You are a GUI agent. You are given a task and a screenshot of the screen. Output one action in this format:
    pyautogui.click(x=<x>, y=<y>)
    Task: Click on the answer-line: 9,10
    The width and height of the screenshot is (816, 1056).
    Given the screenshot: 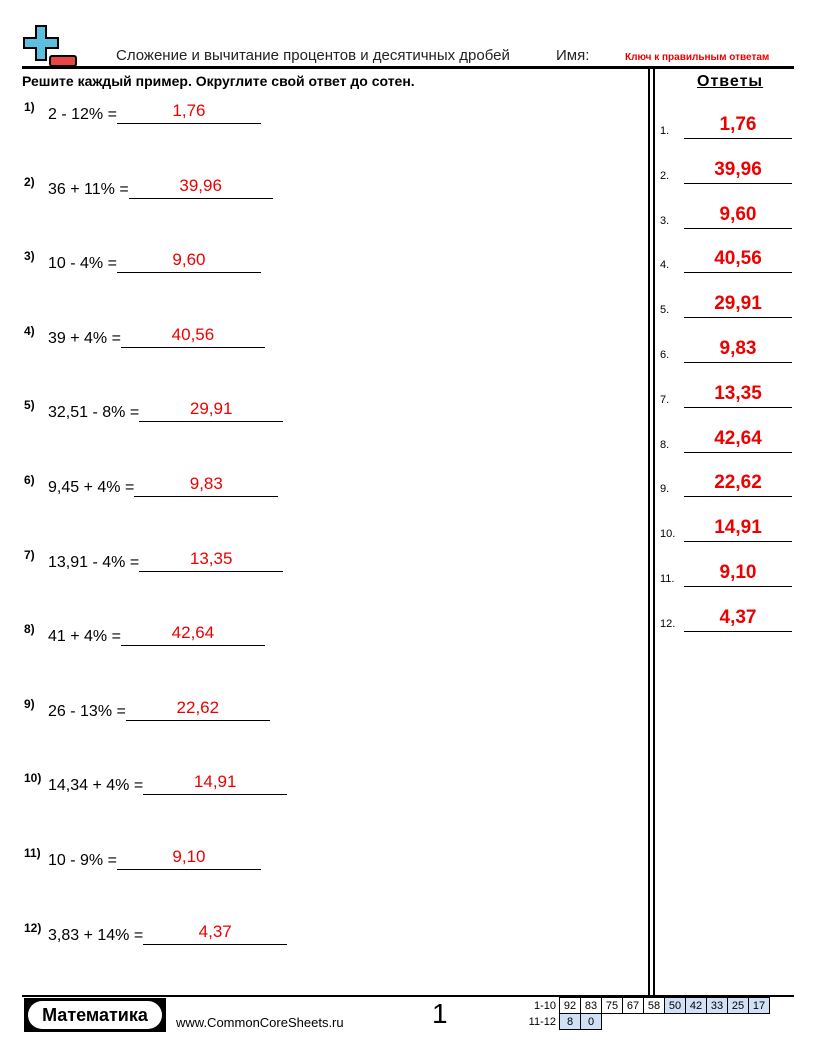 What is the action you would take?
    pyautogui.click(x=188, y=858)
    